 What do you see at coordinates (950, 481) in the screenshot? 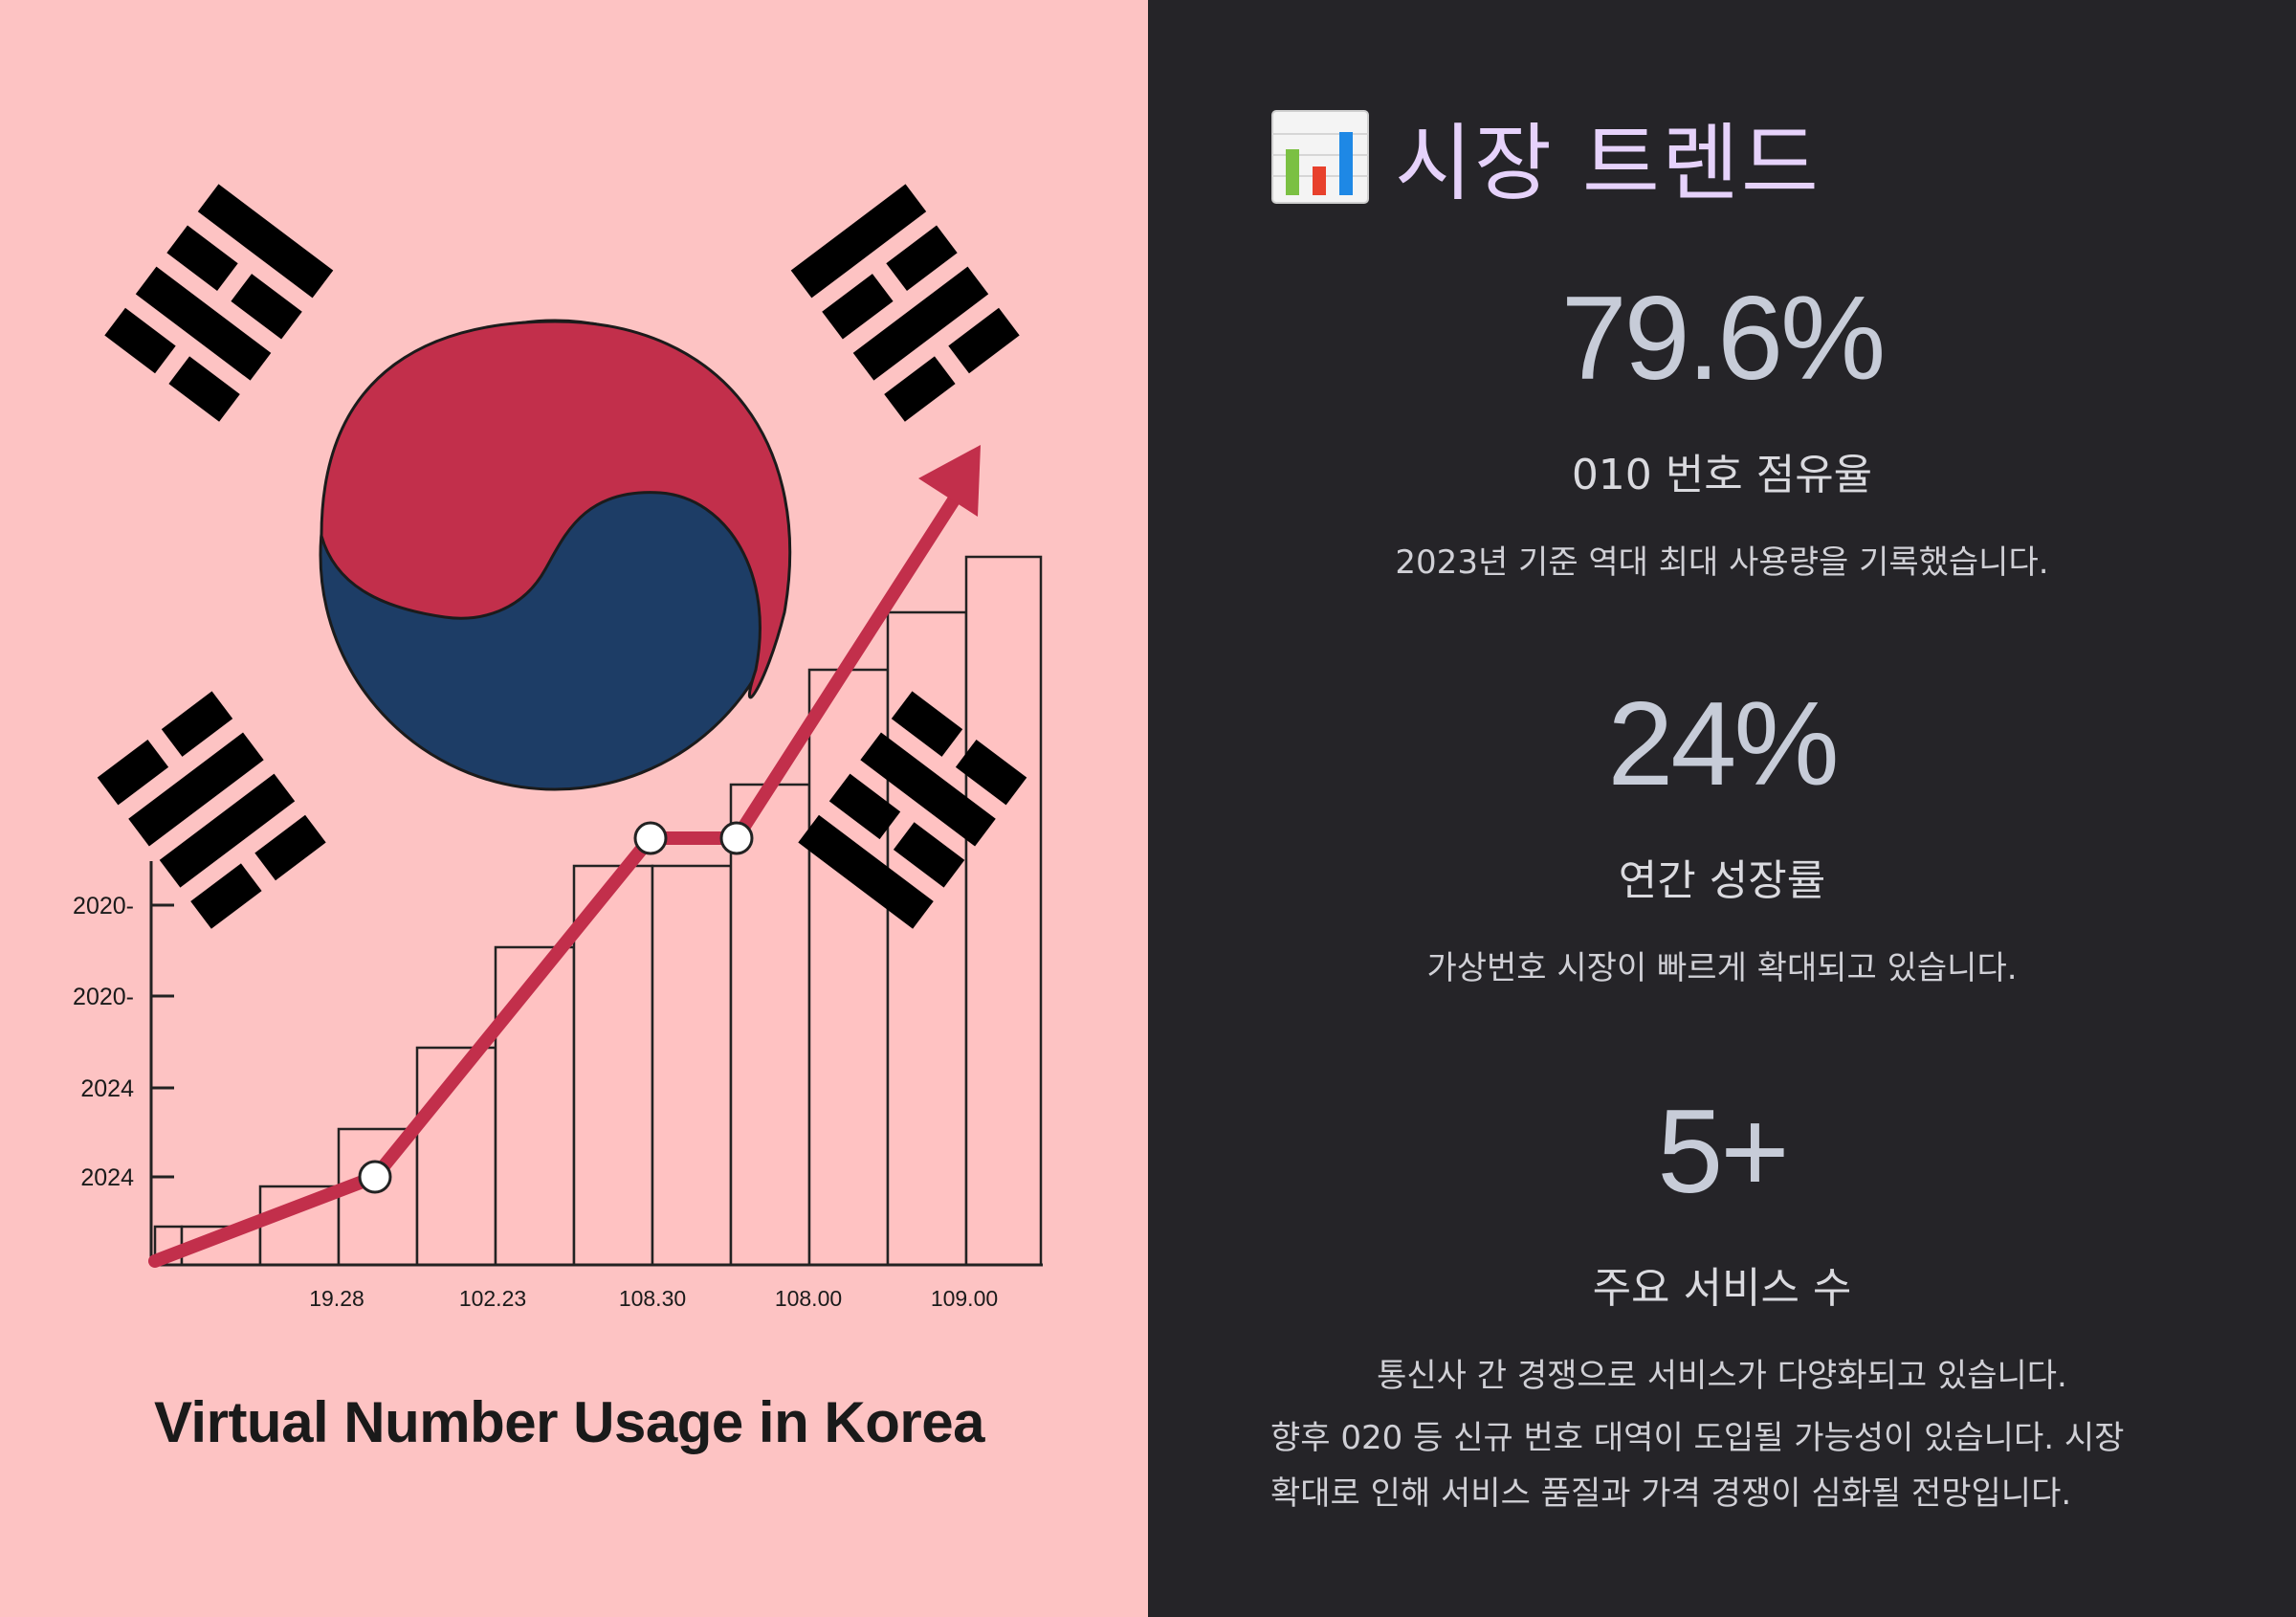
I see `trend-arrowhead` at bounding box center [950, 481].